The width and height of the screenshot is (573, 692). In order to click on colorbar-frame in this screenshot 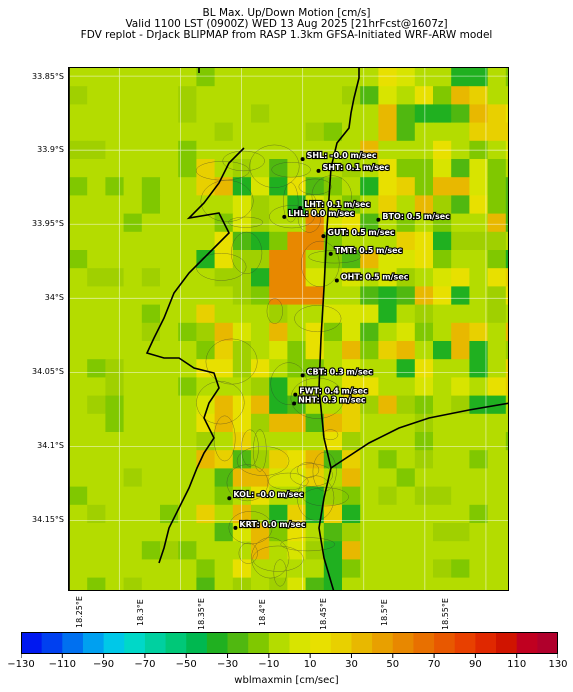, I will do `click(289, 643)`.